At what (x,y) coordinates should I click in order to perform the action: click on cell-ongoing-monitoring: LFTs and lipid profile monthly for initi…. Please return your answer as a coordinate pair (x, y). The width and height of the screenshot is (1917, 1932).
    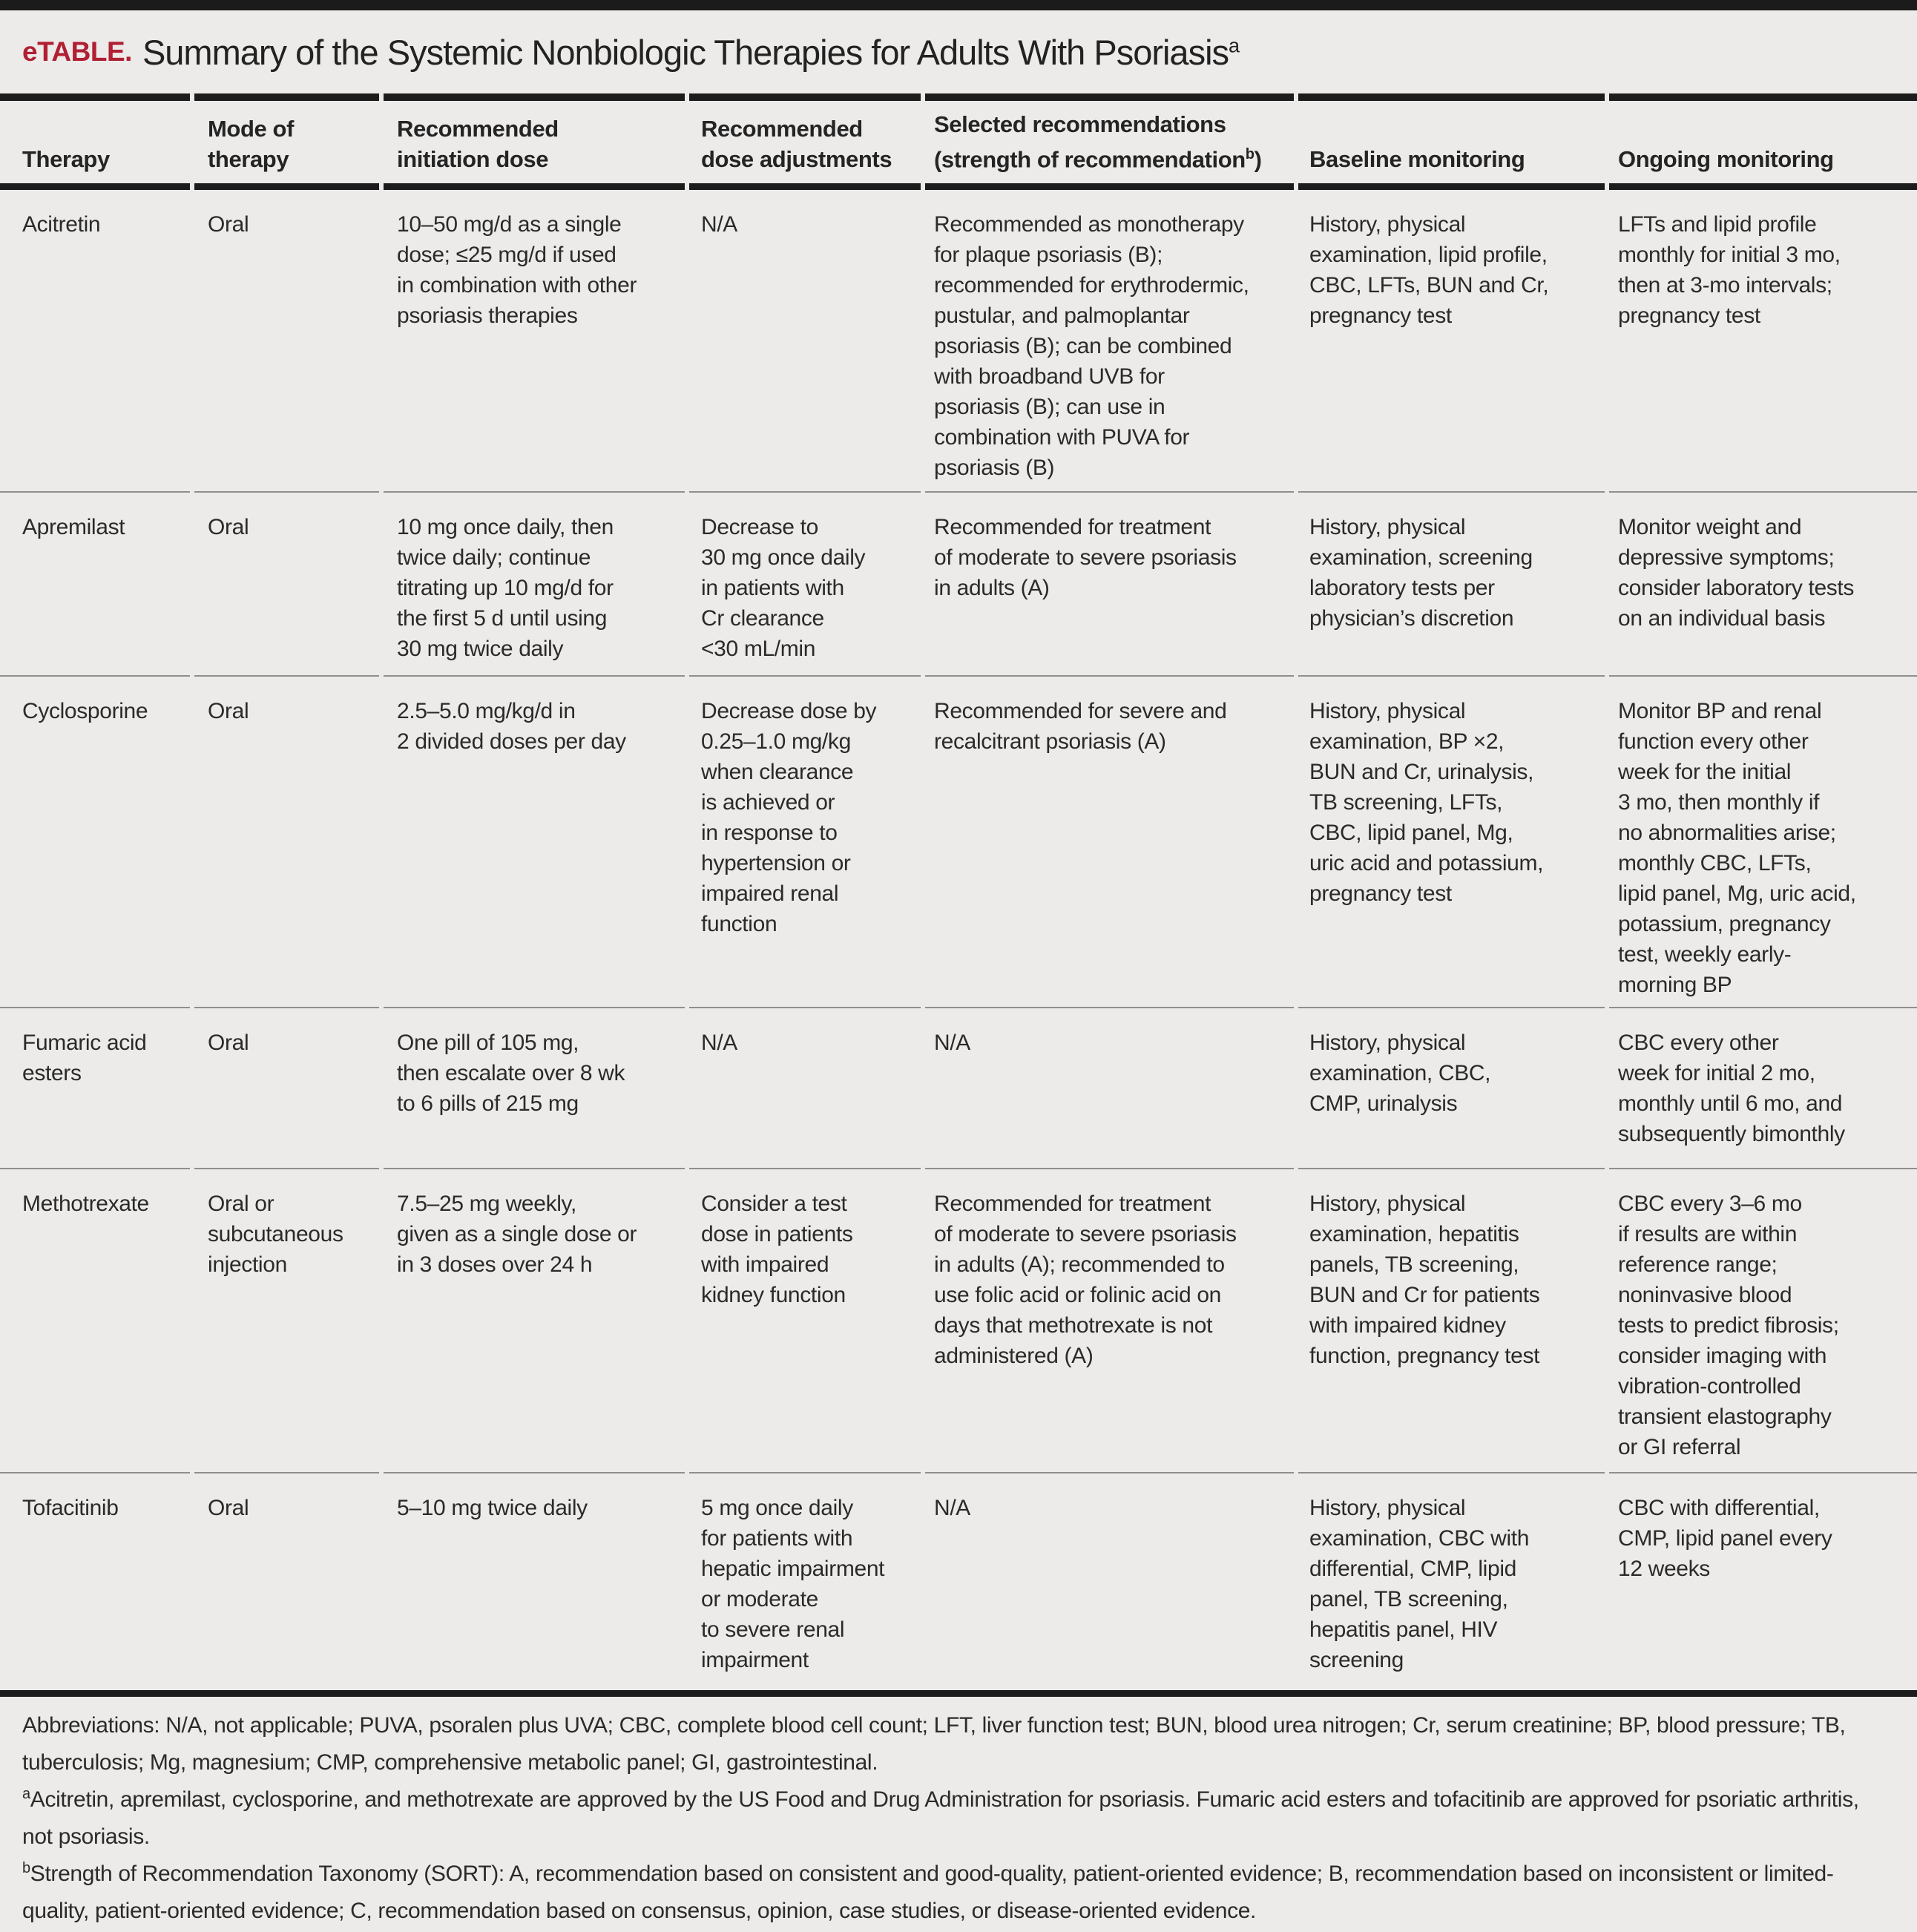
    Looking at the image, I should click on (1730, 270).